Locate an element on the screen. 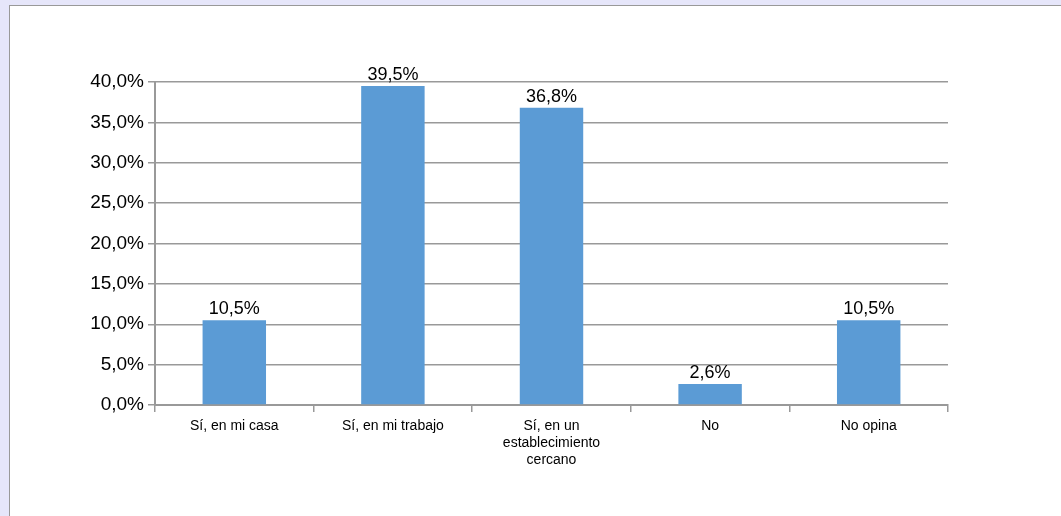 This screenshot has height=516, width=1061. data-label: 2,6% is located at coordinates (710, 371).